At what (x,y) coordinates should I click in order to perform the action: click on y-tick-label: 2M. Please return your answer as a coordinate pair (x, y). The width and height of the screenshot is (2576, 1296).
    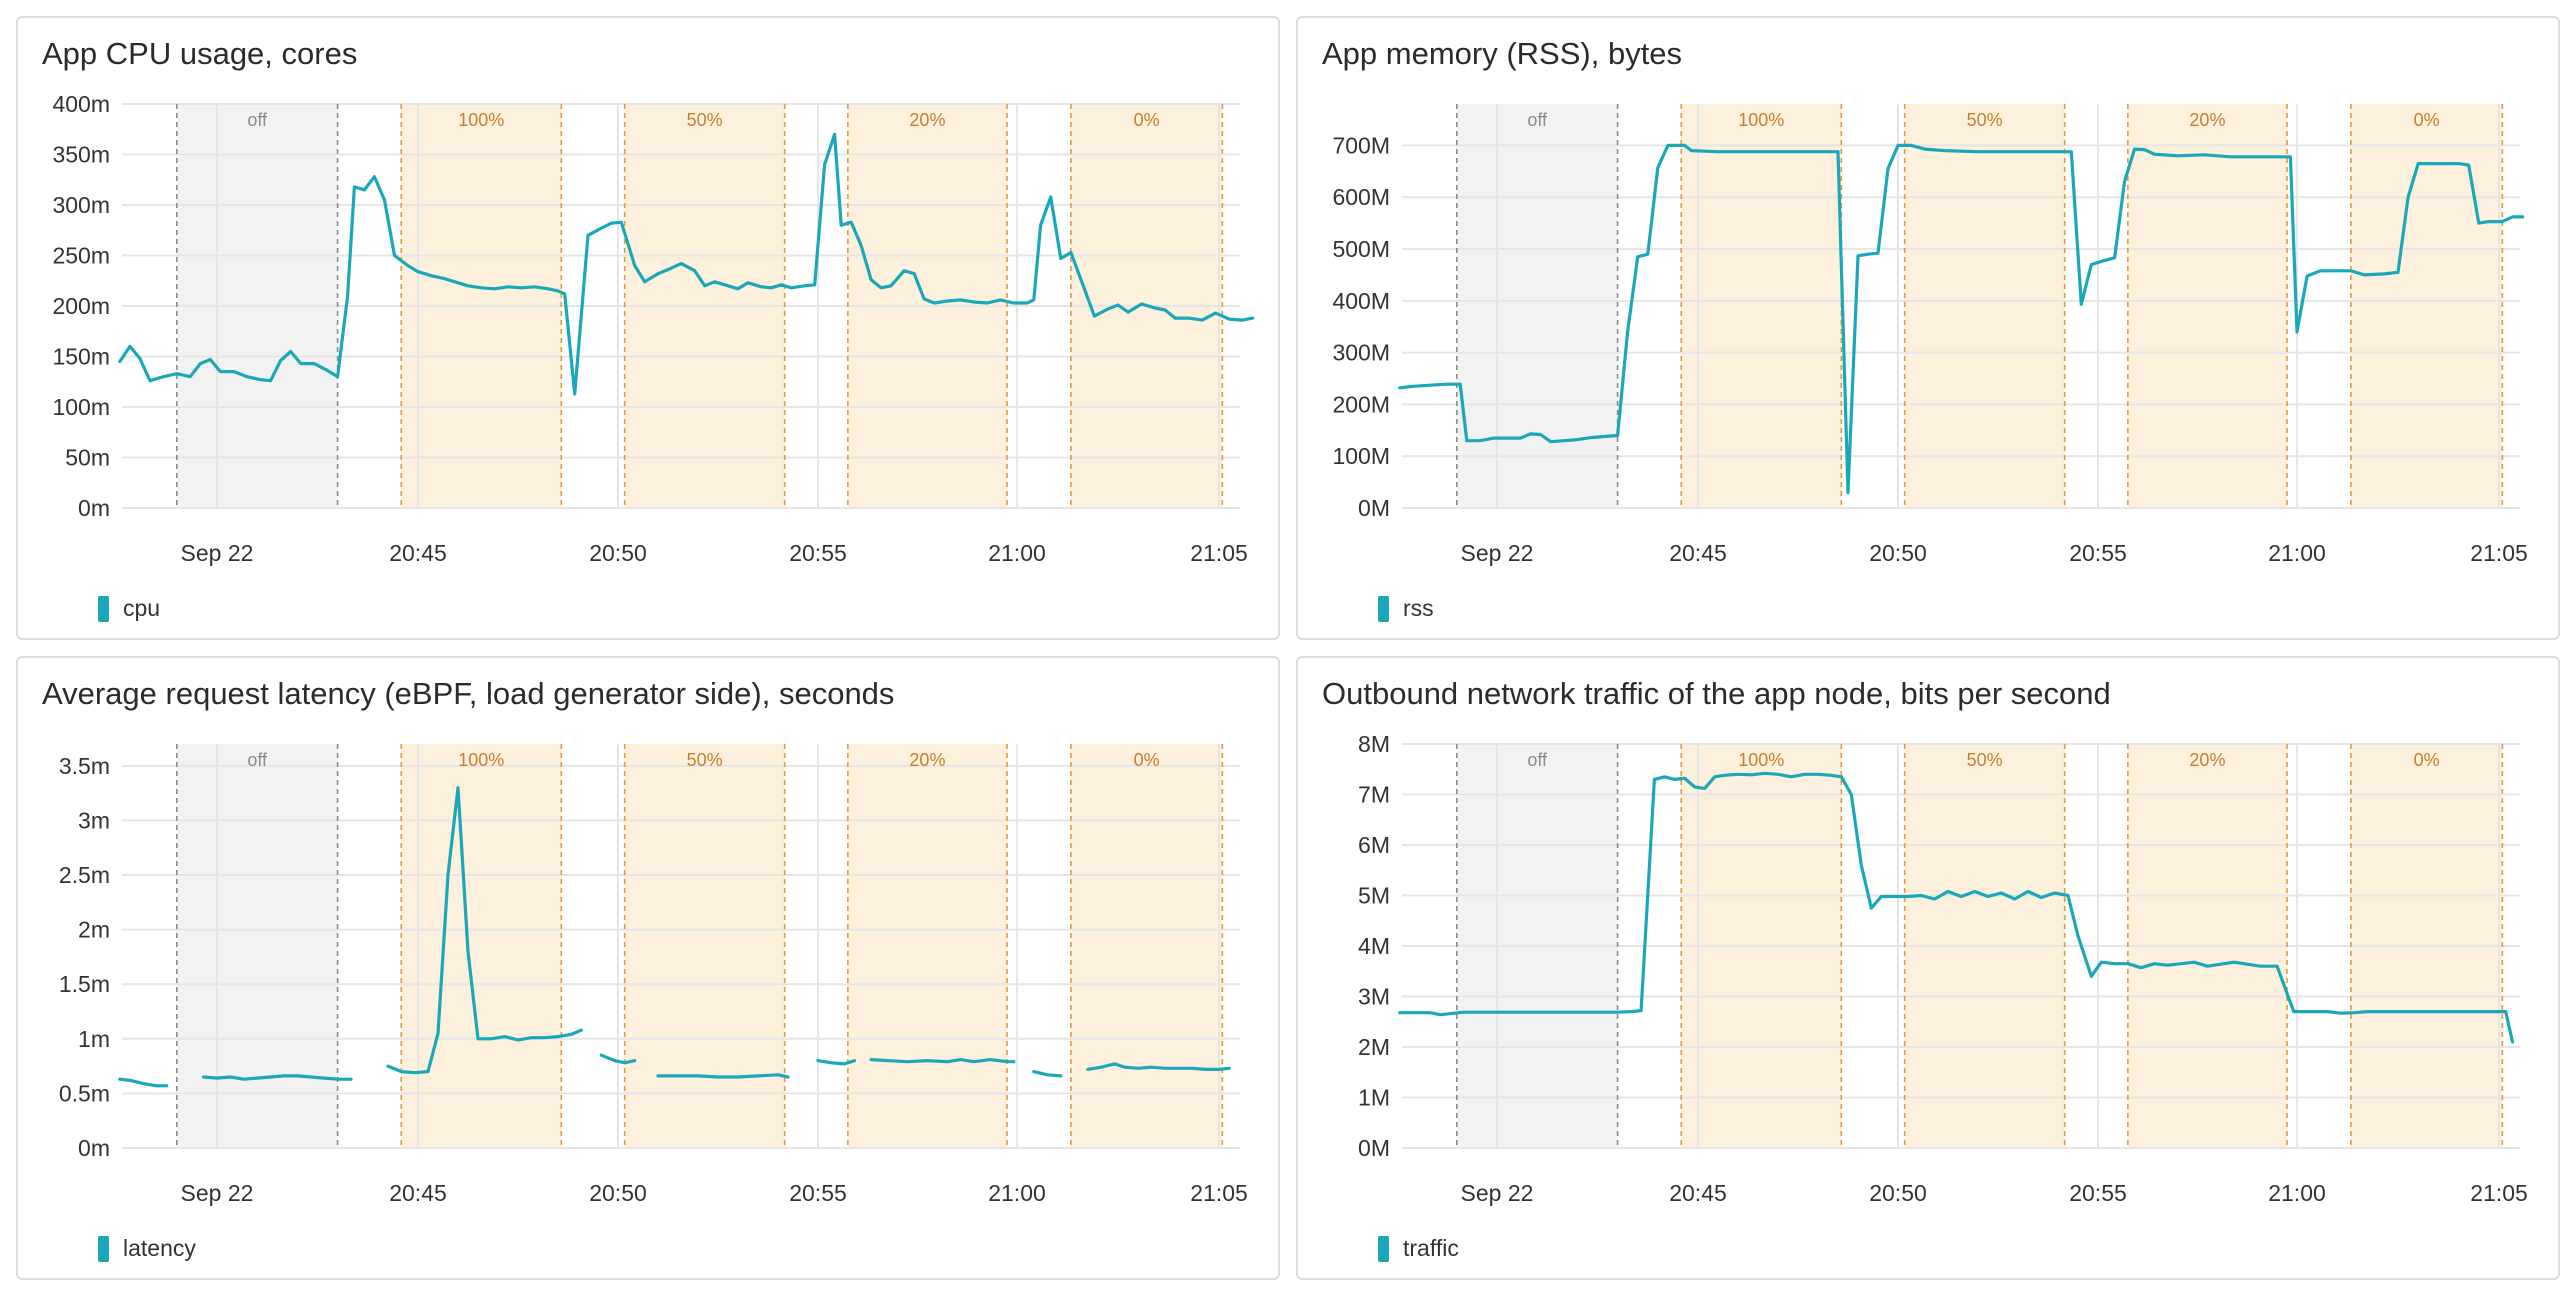
    Looking at the image, I should click on (1374, 1047).